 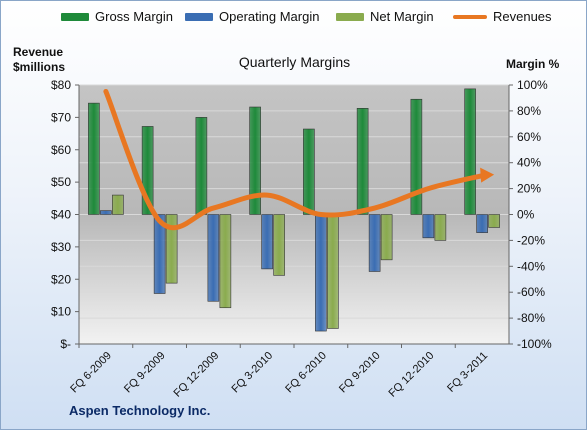 What do you see at coordinates (61, 182) in the screenshot?
I see `left-tick-label: $50` at bounding box center [61, 182].